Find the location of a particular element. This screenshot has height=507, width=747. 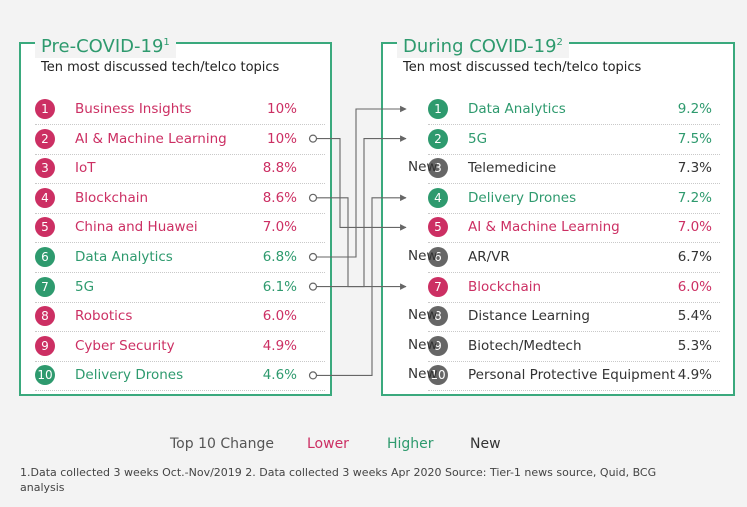

topic-share: 9.2% is located at coordinates (694, 109).